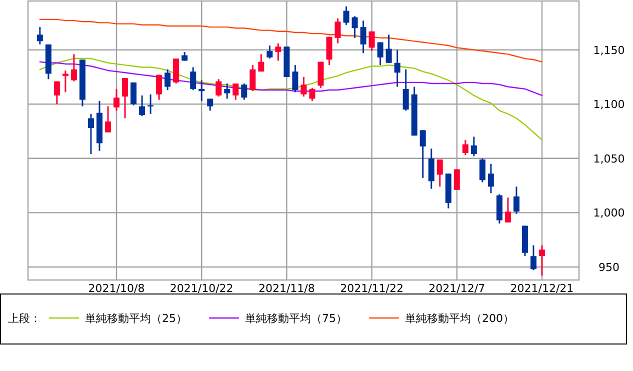 The height and width of the screenshot is (371, 633). What do you see at coordinates (136, 318) in the screenshot?
I see `legend-label: 単純移動平均（25）` at bounding box center [136, 318].